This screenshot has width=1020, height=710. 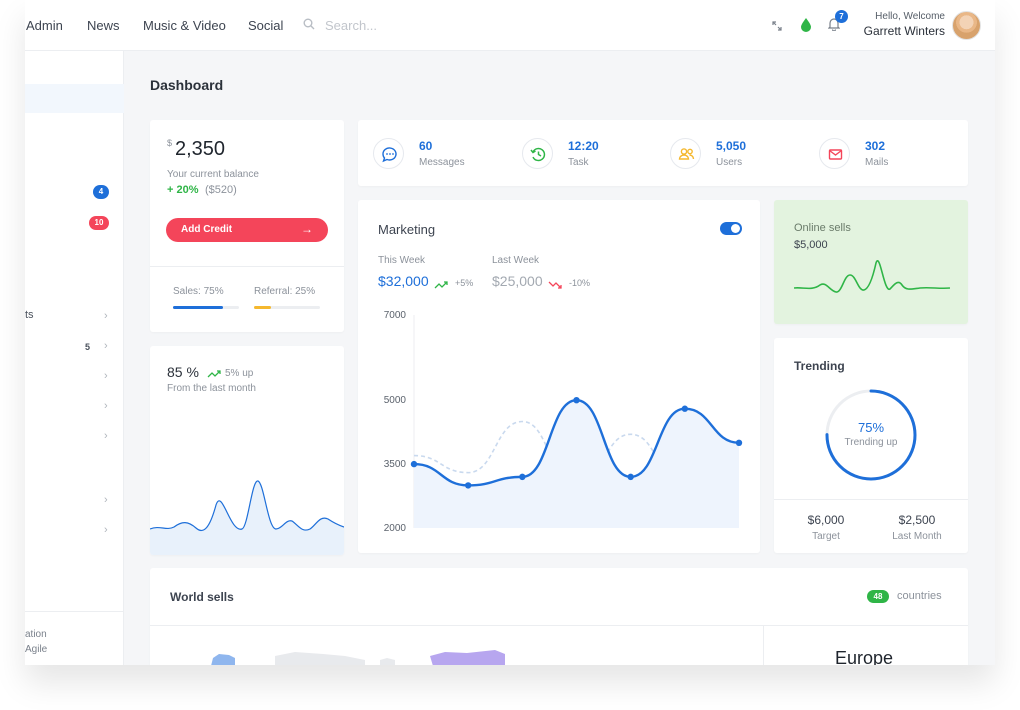 I want to click on growth-sparkline, so click(x=247, y=517).